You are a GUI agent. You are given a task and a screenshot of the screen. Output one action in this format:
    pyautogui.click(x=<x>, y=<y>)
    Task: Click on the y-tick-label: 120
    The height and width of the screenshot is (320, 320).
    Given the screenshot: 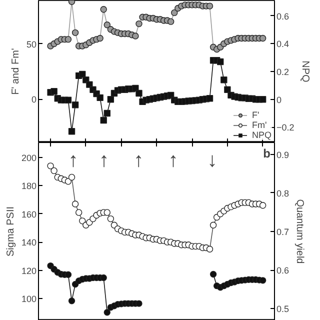 What is the action you would take?
    pyautogui.click(x=29, y=271)
    